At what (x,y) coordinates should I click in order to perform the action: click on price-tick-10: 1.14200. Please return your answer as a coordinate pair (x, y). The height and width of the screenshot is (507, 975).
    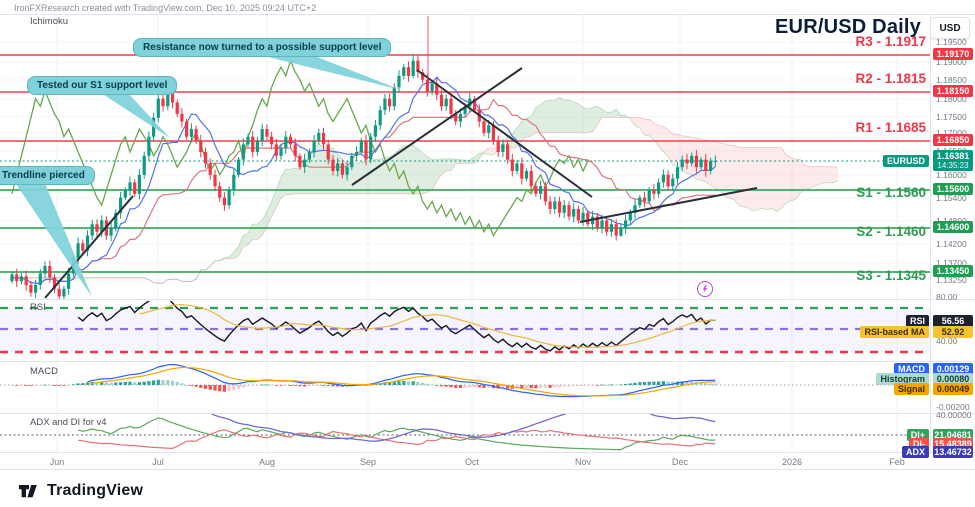
    Looking at the image, I should click on (951, 244).